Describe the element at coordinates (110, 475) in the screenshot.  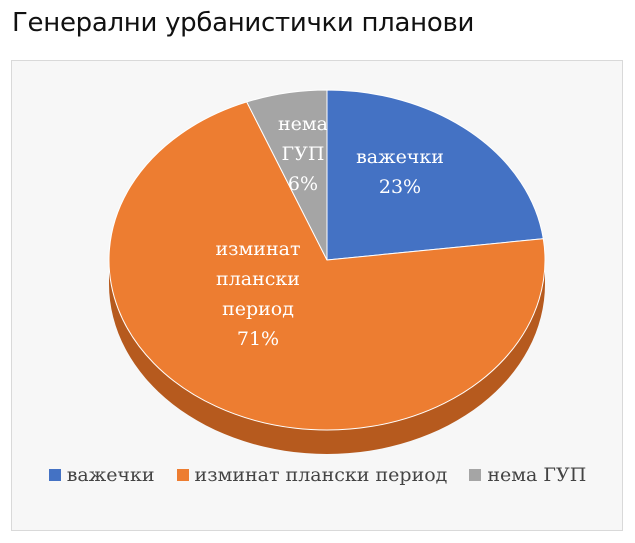
I see `legend-label: важечки` at that location.